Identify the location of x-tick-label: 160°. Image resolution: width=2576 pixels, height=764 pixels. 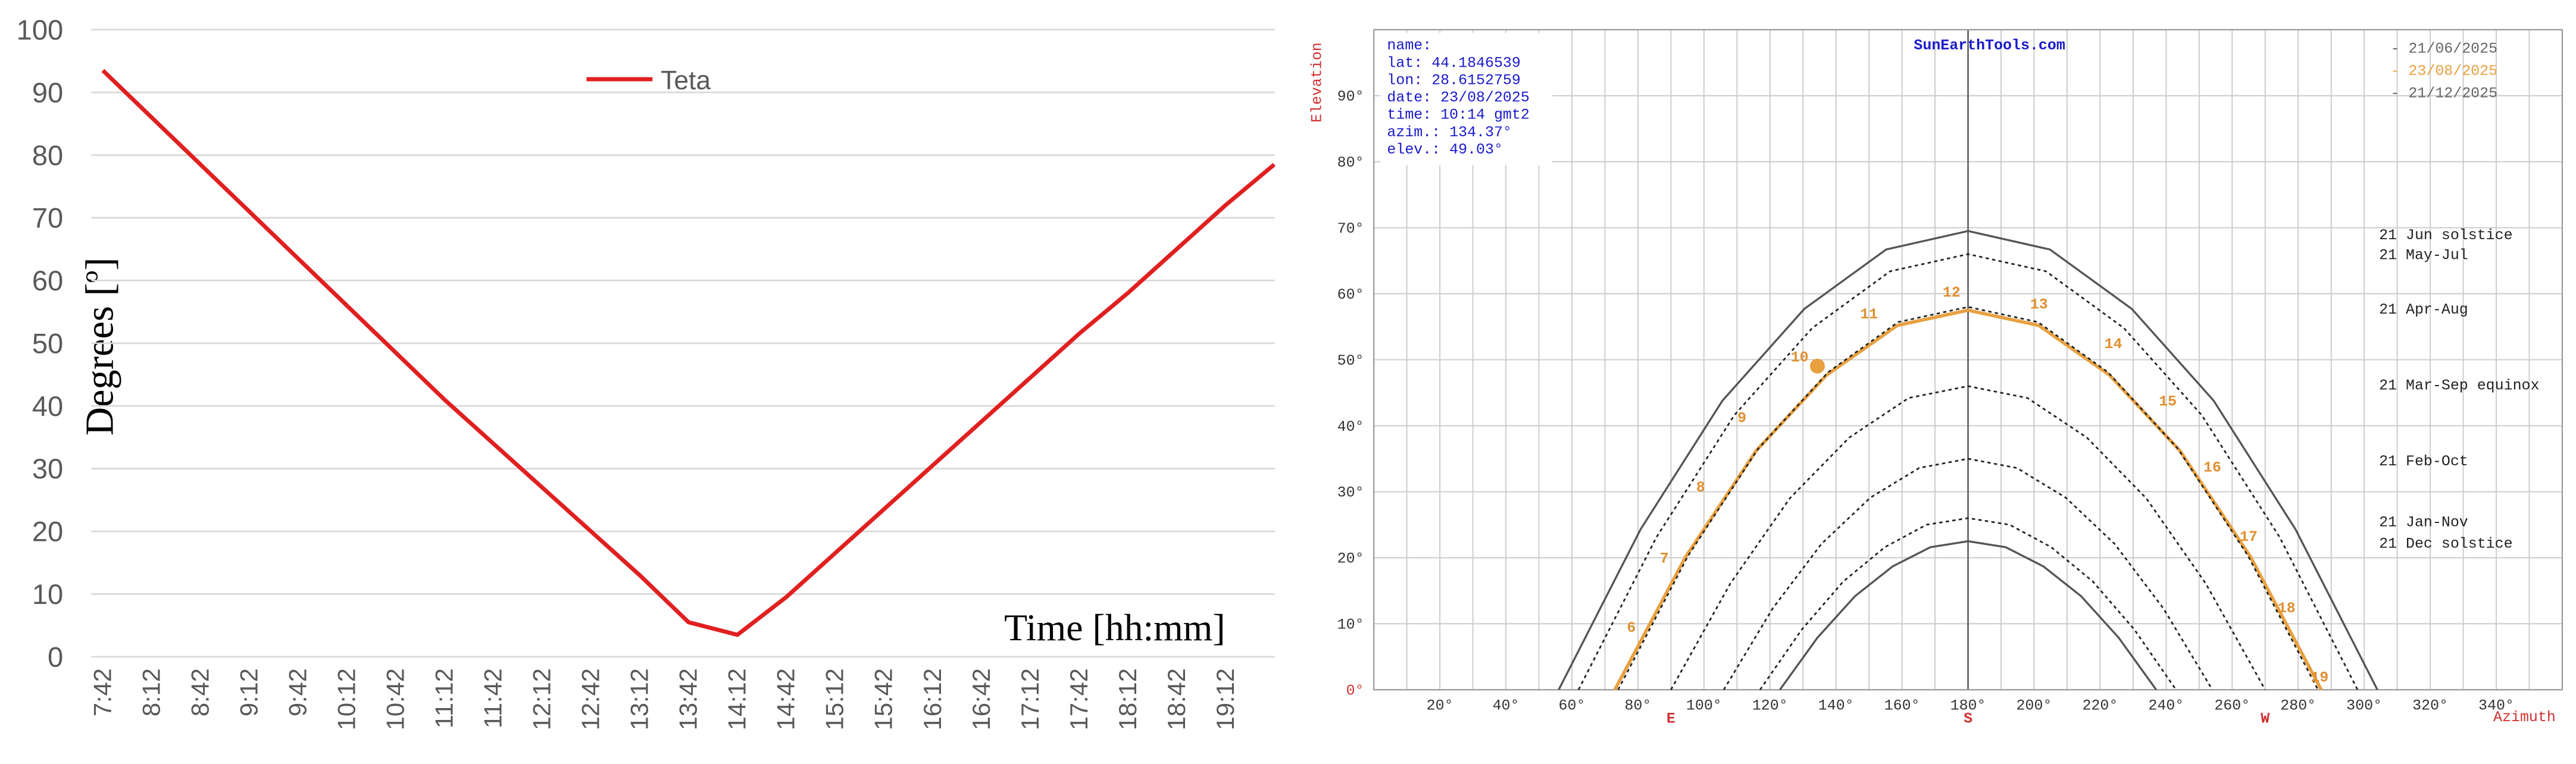
(1902, 705).